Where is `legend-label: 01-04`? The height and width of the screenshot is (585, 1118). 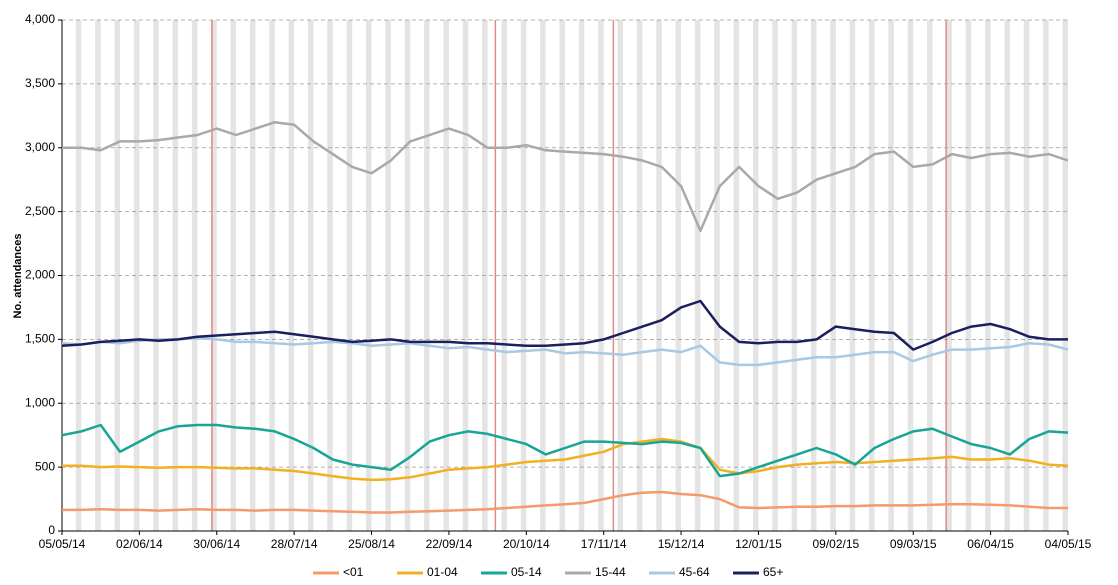 legend-label: 01-04 is located at coordinates (442, 572).